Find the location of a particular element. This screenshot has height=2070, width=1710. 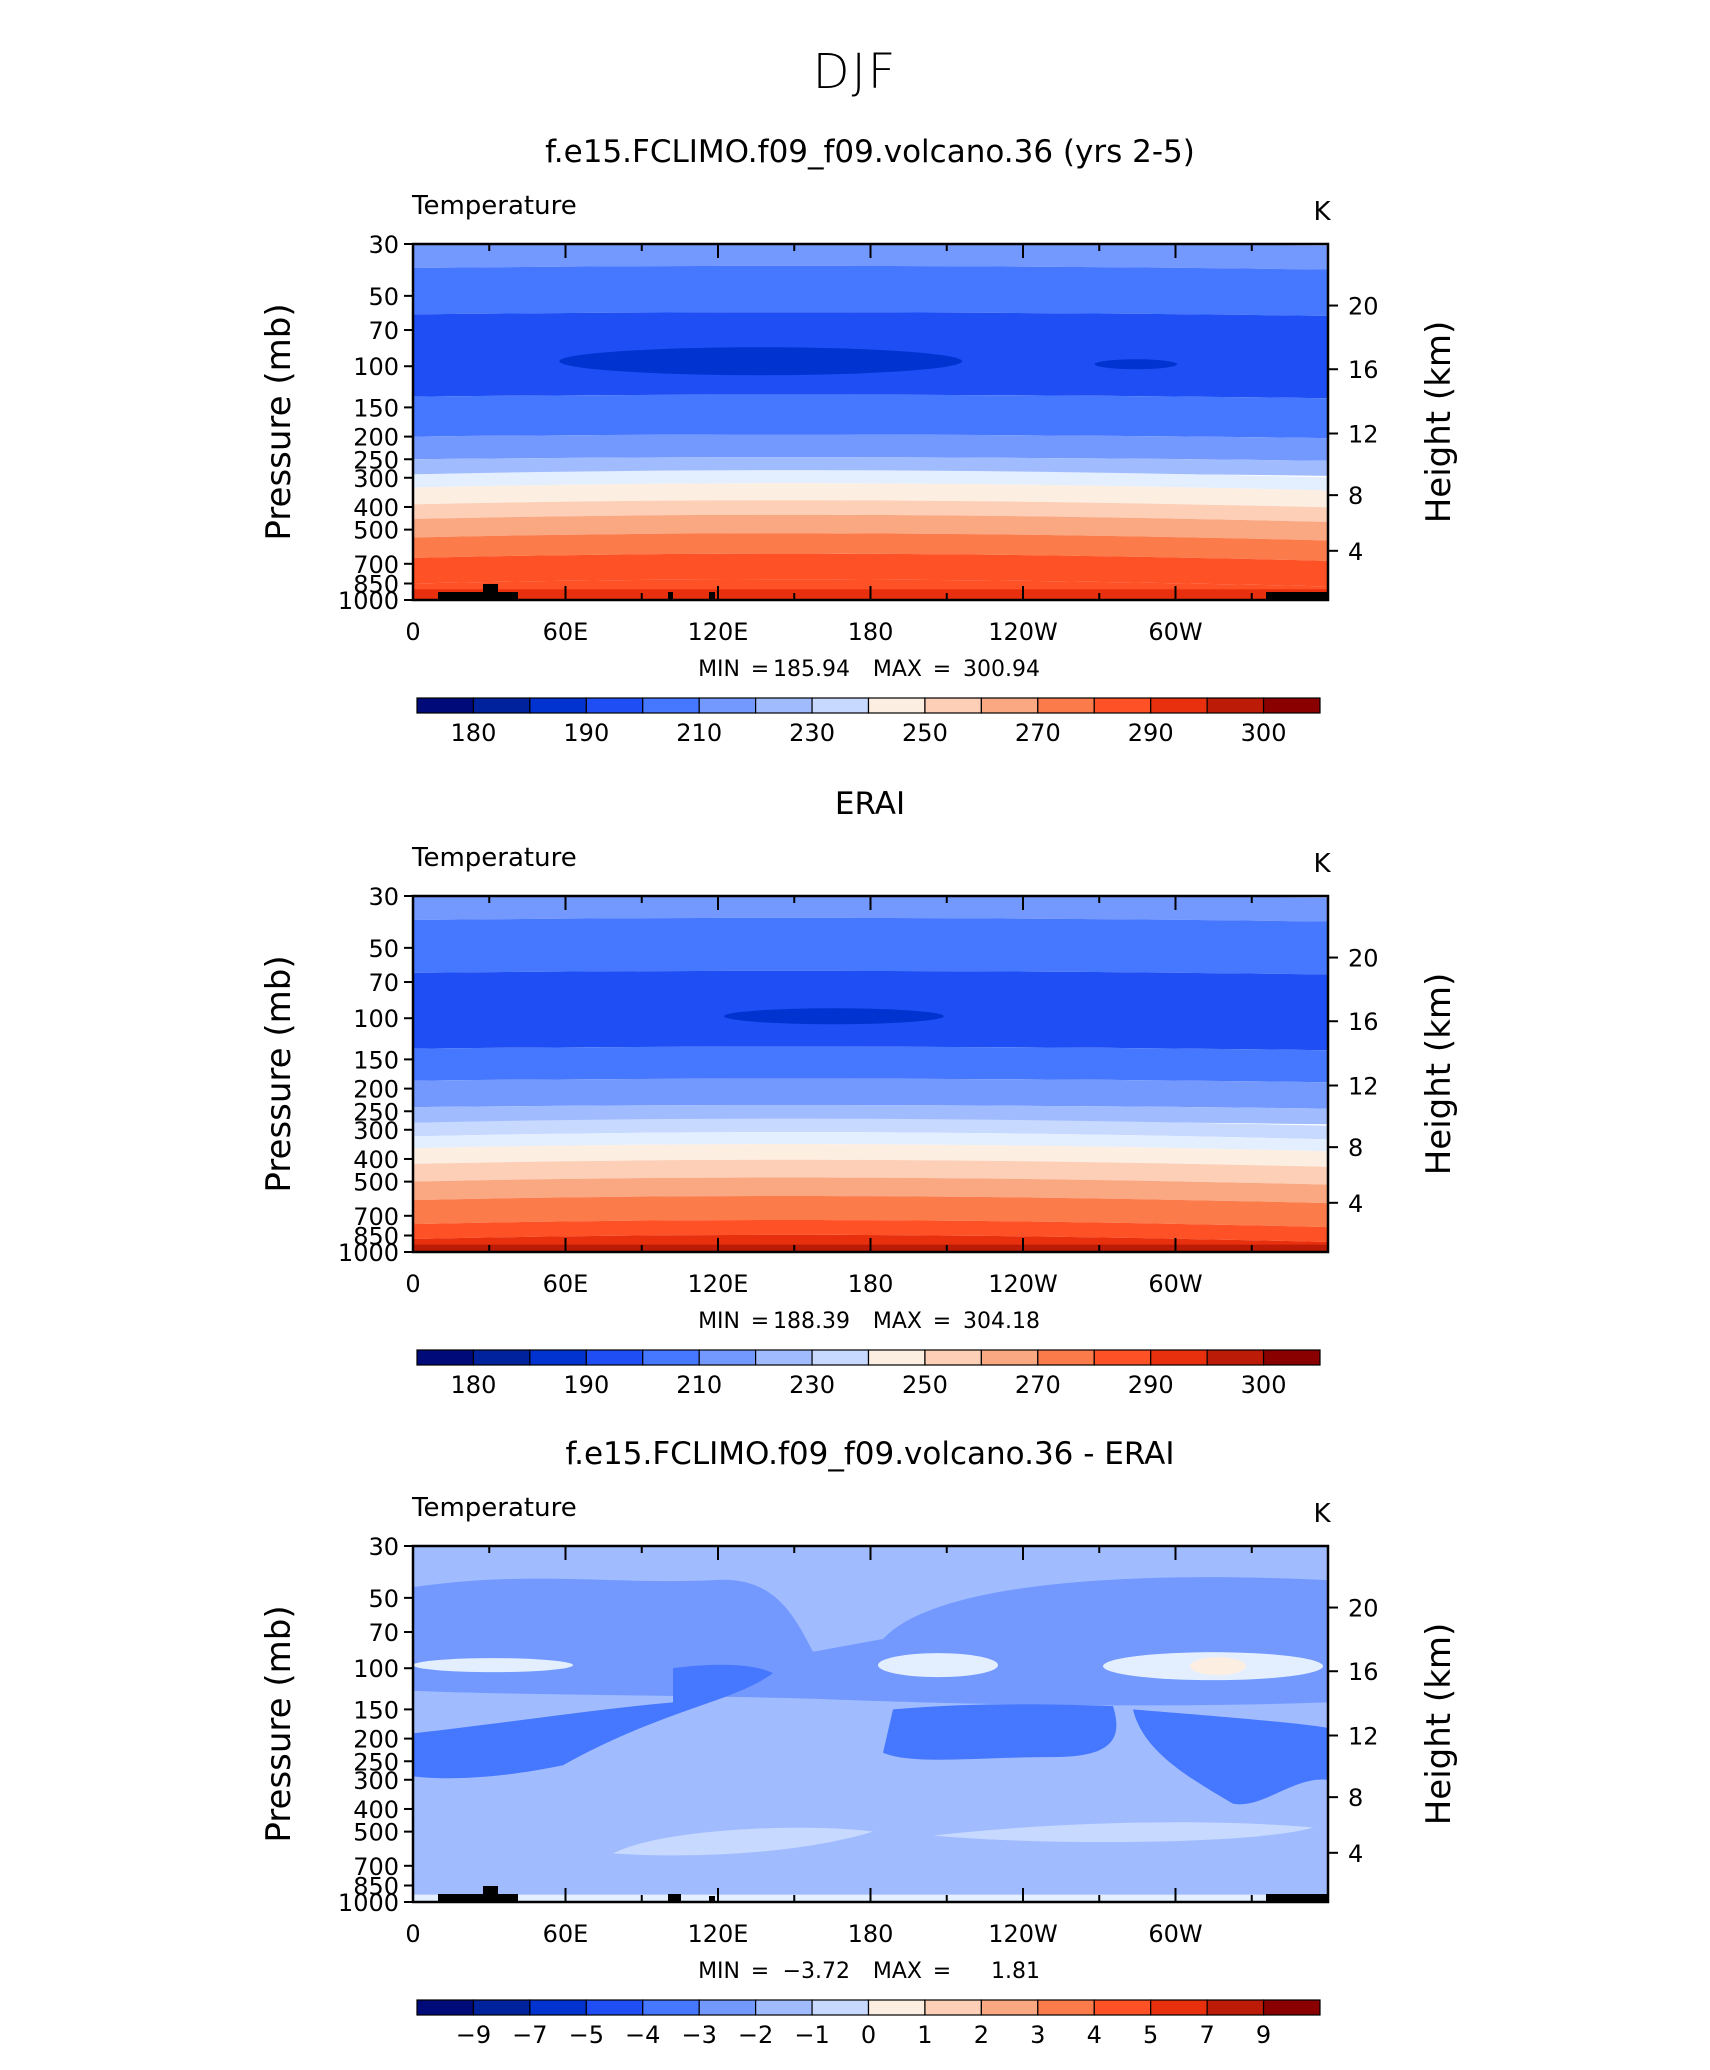

min-eq: = is located at coordinates (760, 1321).